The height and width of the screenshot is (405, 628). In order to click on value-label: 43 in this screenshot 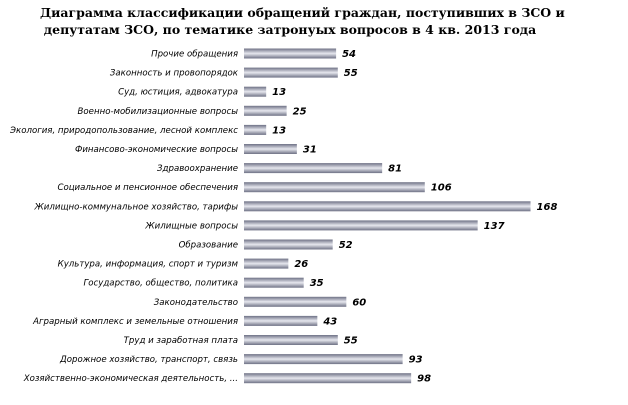, I will do `click(329, 321)`.